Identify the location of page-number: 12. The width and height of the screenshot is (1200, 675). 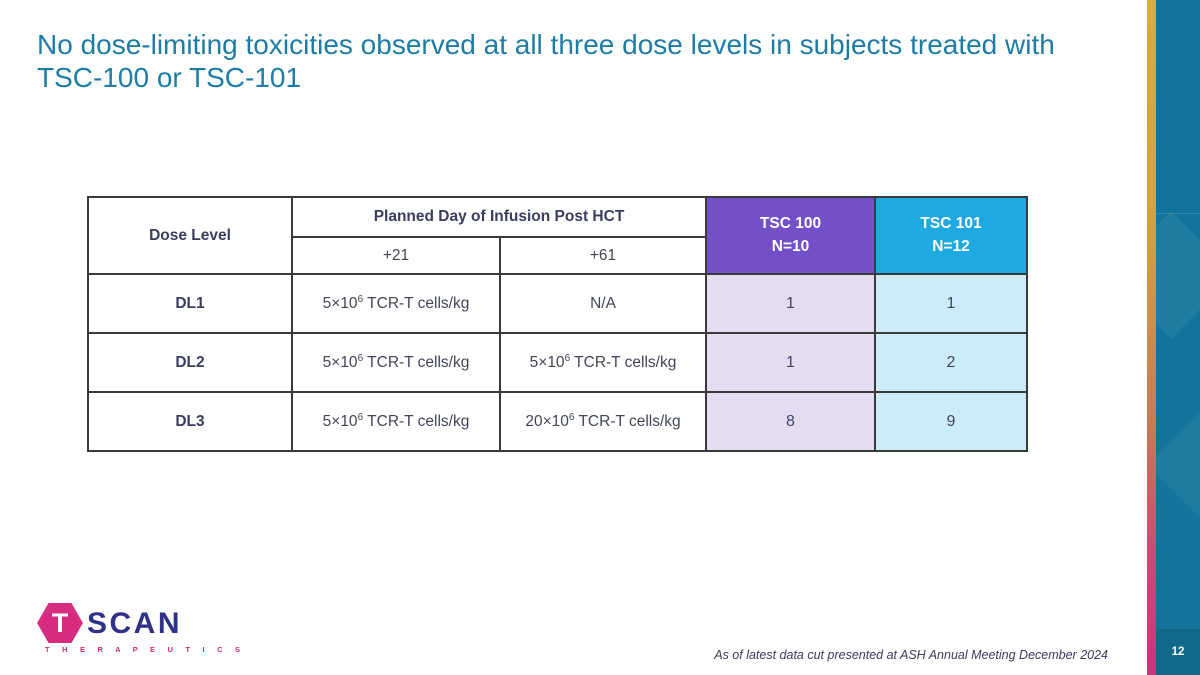
(1178, 652).